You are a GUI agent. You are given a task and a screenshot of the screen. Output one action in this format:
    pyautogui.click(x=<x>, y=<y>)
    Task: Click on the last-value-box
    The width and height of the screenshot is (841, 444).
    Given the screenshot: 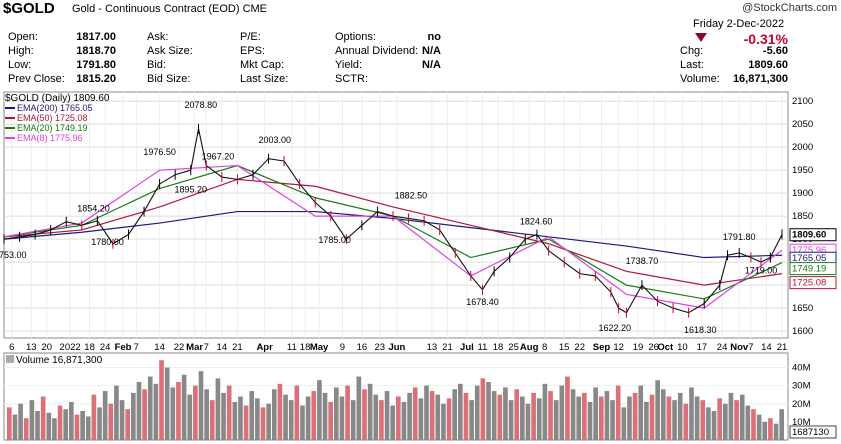 What is the action you would take?
    pyautogui.click(x=813, y=269)
    